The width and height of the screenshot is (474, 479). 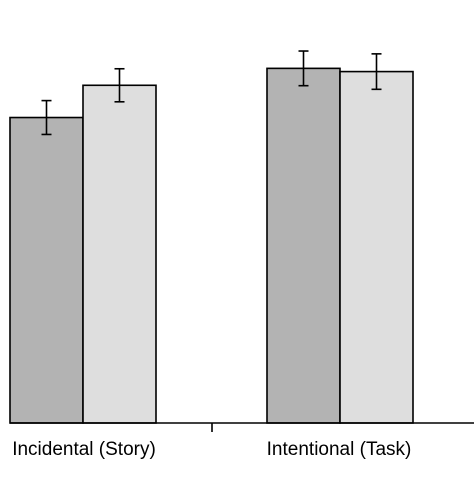 I want to click on x-axis, so click(x=242, y=427).